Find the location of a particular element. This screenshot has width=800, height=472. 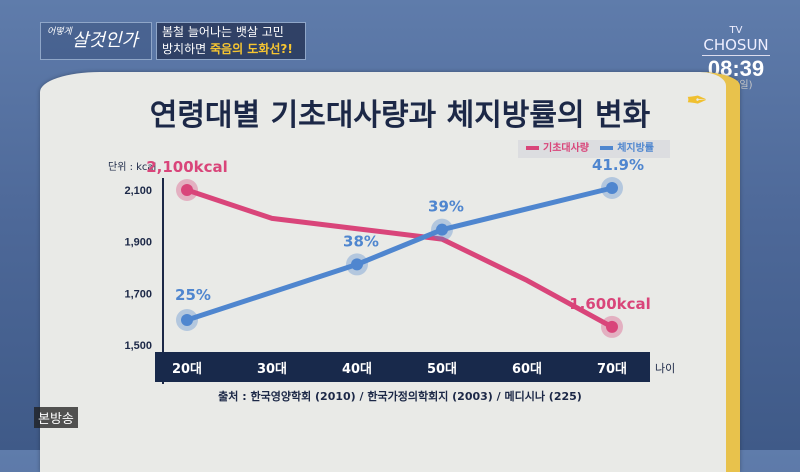

program-logo-main: 살것인가 is located at coordinates (105, 40).